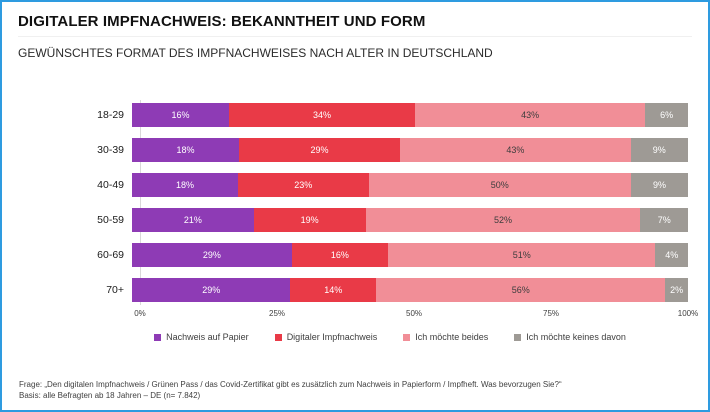  Describe the element at coordinates (452, 337) in the screenshot. I see `legend-label: Ich möchte beides` at that location.